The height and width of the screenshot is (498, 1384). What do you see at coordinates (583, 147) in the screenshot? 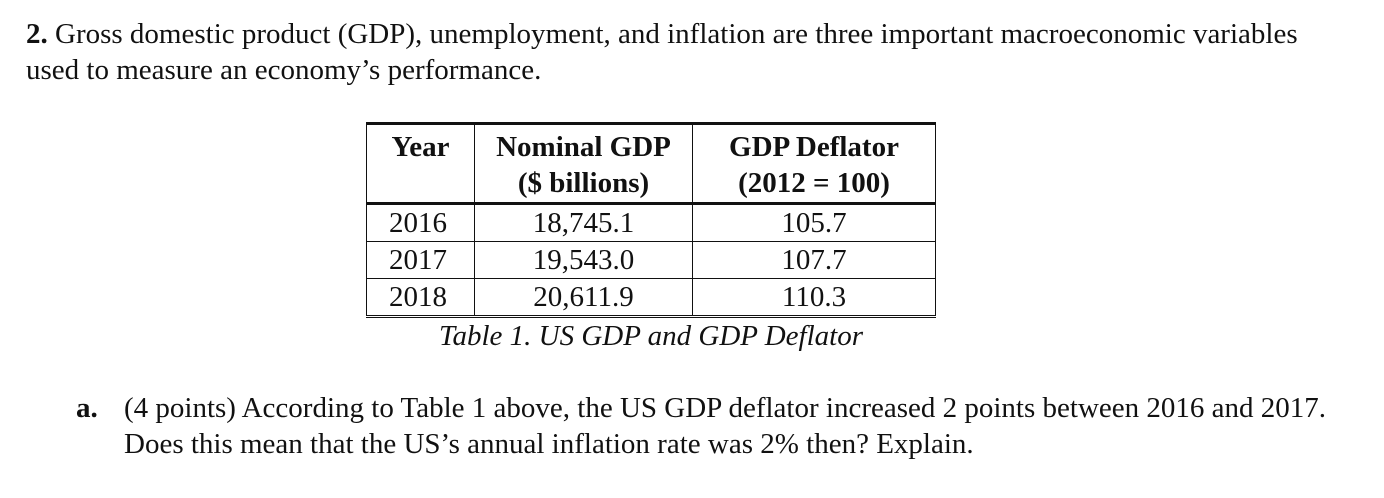
I see `header-nominal-gdp-line1: Nominal GDP` at bounding box center [583, 147].